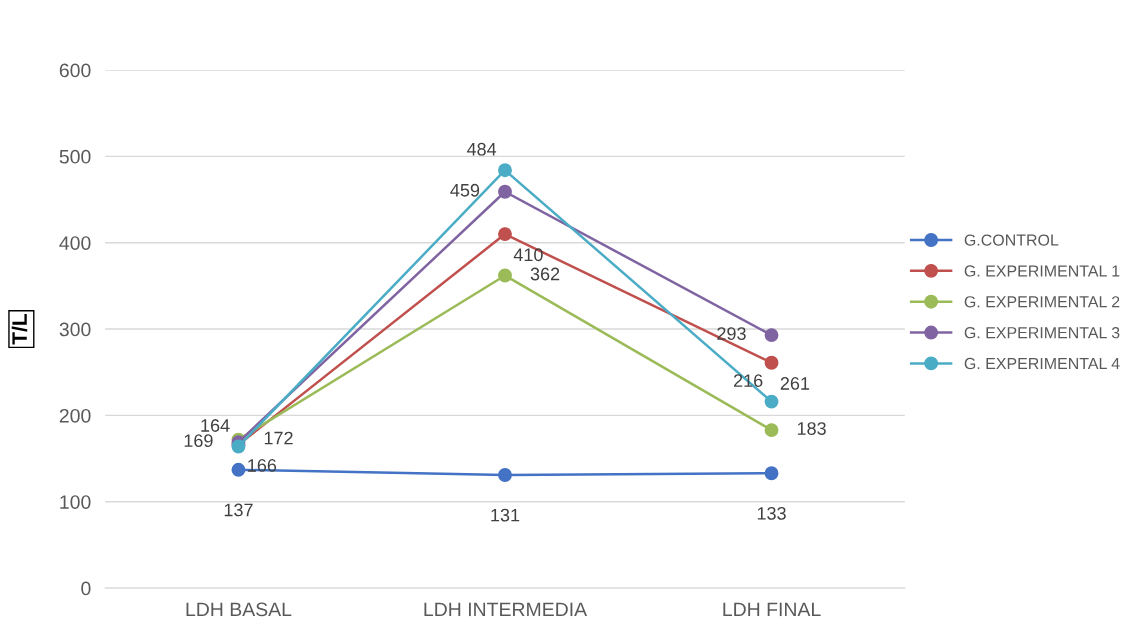 The image size is (1131, 631). Describe the element at coordinates (86, 588) in the screenshot. I see `y-tick-label: 0` at that location.